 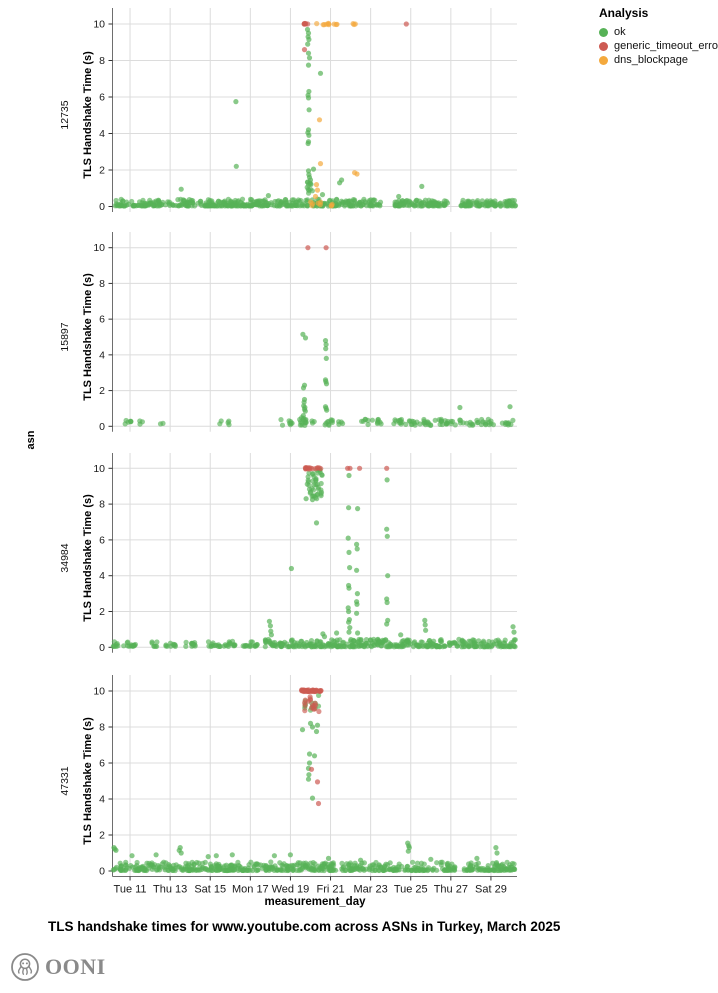 I want to click on legend-item-generic-timeout-error: generic_timeout_error, so click(x=658, y=46).